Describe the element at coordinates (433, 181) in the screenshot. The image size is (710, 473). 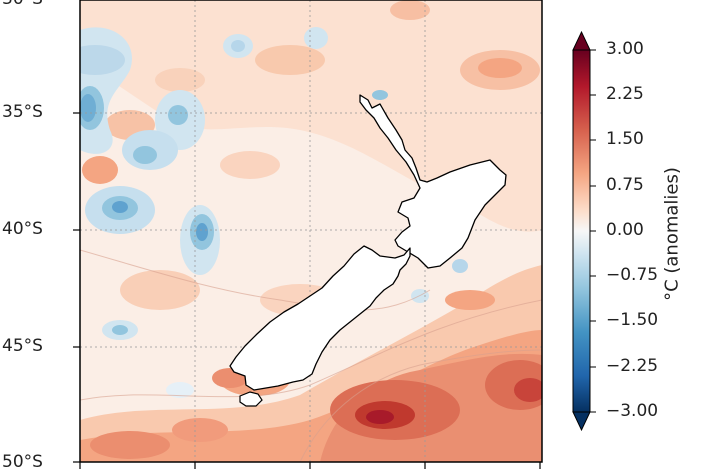
I see `north-island-landmass` at that location.